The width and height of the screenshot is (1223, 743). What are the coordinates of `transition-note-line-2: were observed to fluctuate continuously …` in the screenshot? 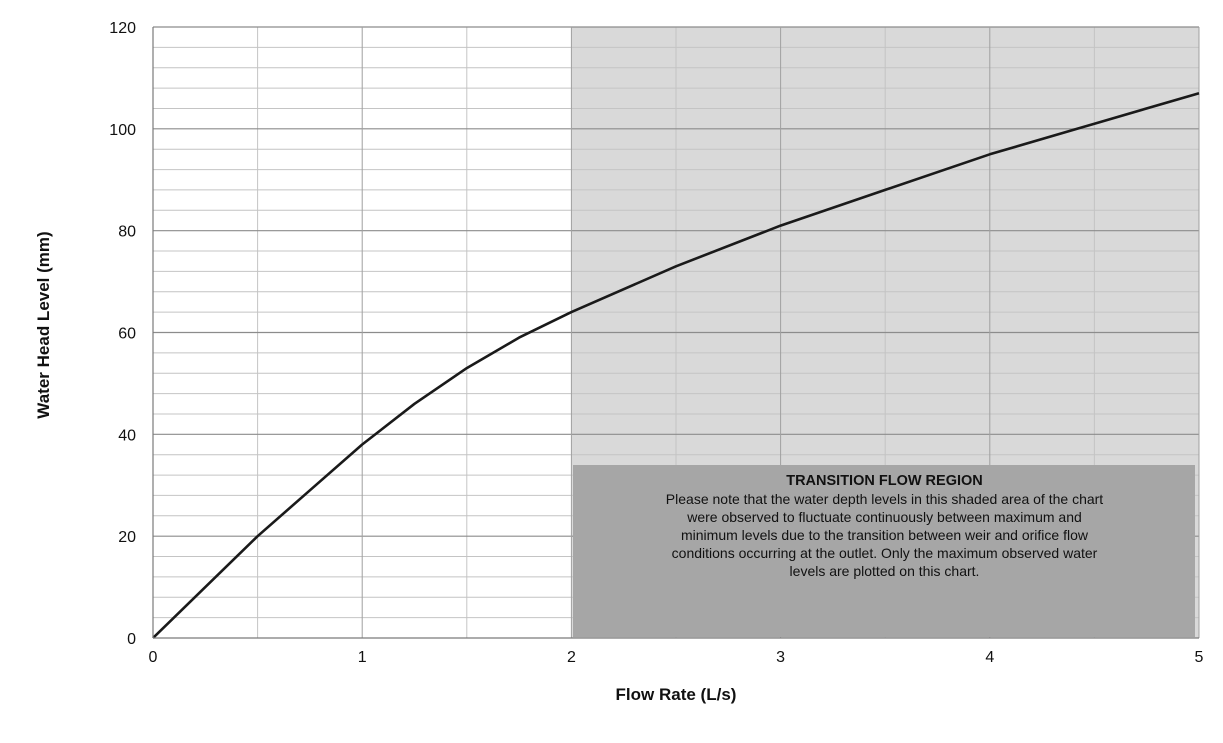 It's located at (884, 517).